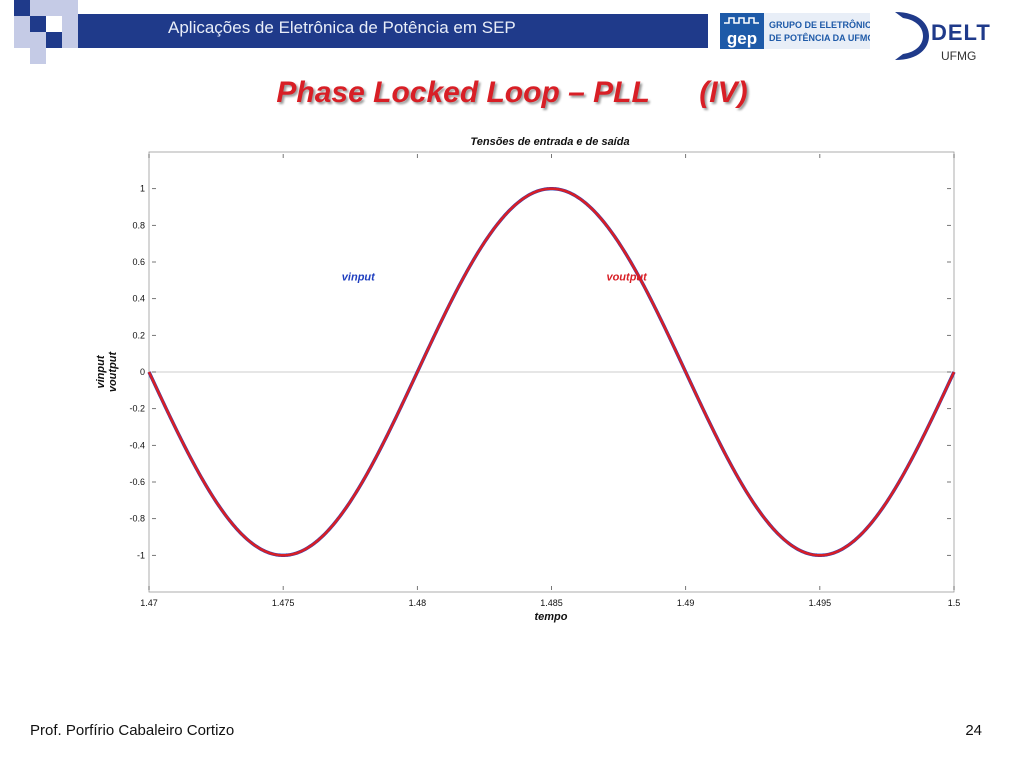  Describe the element at coordinates (820, 603) in the screenshot. I see `x-tick-label: 1.495` at that location.